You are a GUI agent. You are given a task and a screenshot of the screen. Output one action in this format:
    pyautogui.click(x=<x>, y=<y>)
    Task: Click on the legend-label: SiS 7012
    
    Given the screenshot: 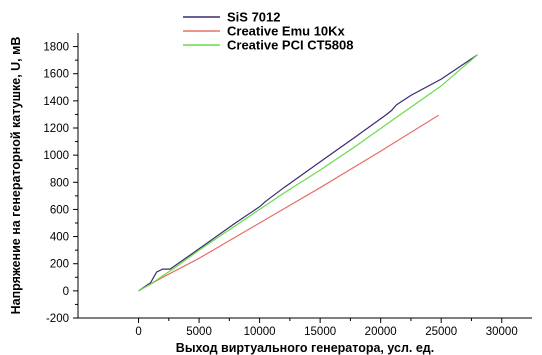 What is the action you would take?
    pyautogui.click(x=254, y=17)
    